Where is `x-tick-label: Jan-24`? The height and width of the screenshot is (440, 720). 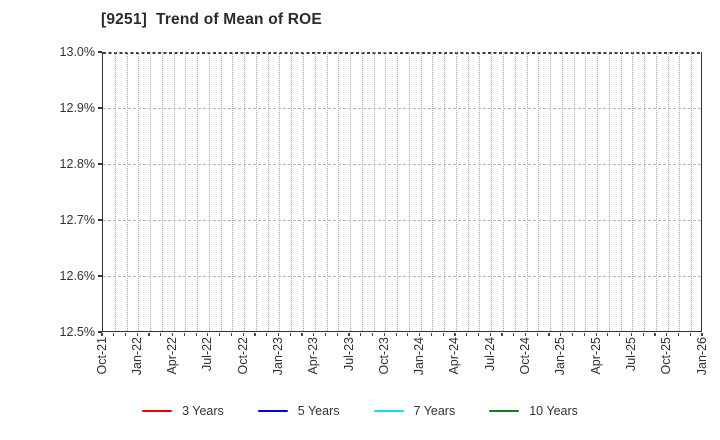
x-tick-label: Jan-24 is located at coordinates (419, 356).